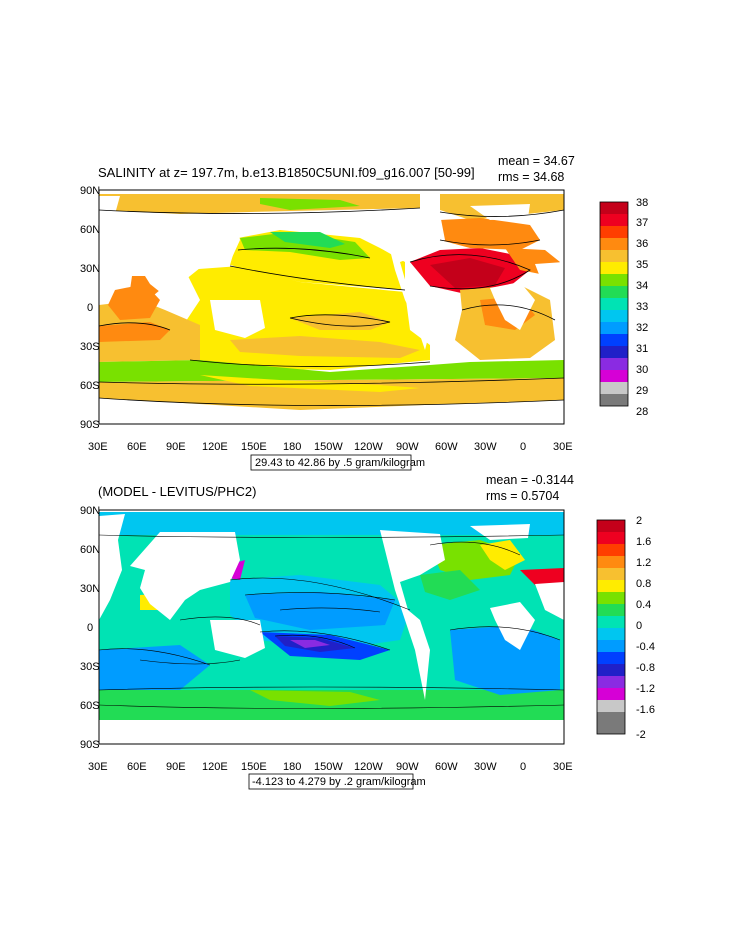 This screenshot has height=945, width=733. Describe the element at coordinates (339, 782) in the screenshot. I see `contour-info: -4.123 to 4.279 by .2 gram/kilogram` at that location.